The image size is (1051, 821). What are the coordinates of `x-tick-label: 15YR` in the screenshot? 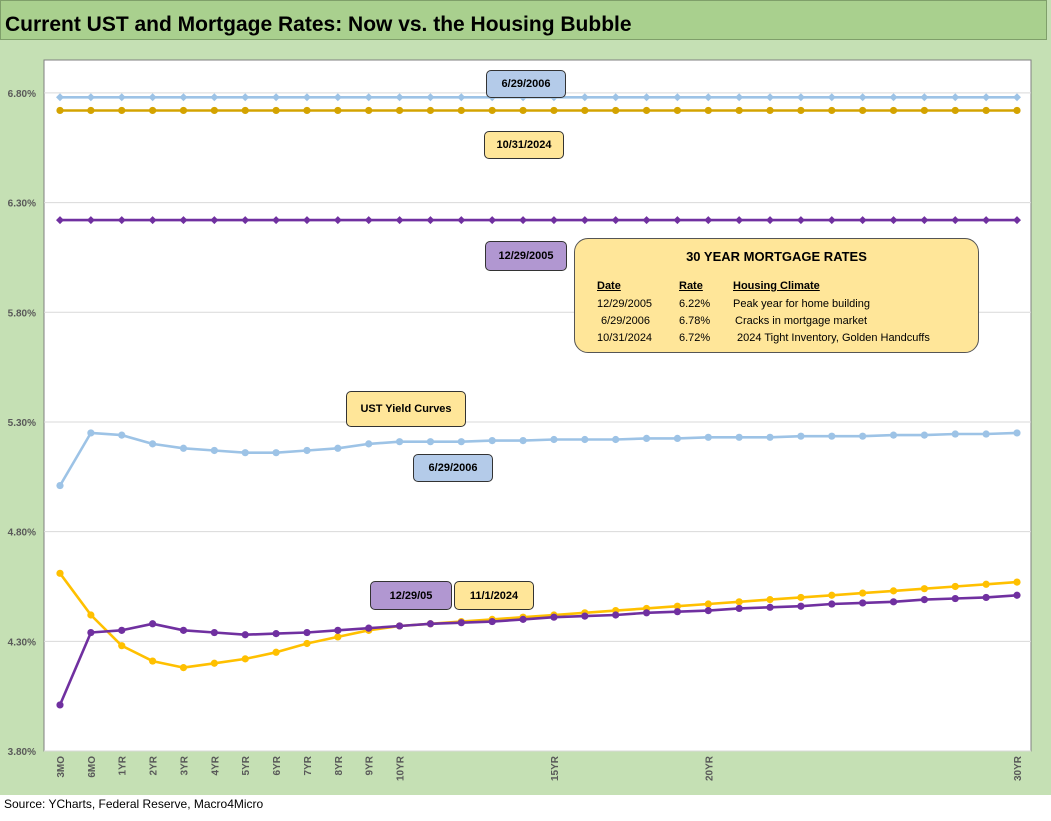 It's located at (555, 768).